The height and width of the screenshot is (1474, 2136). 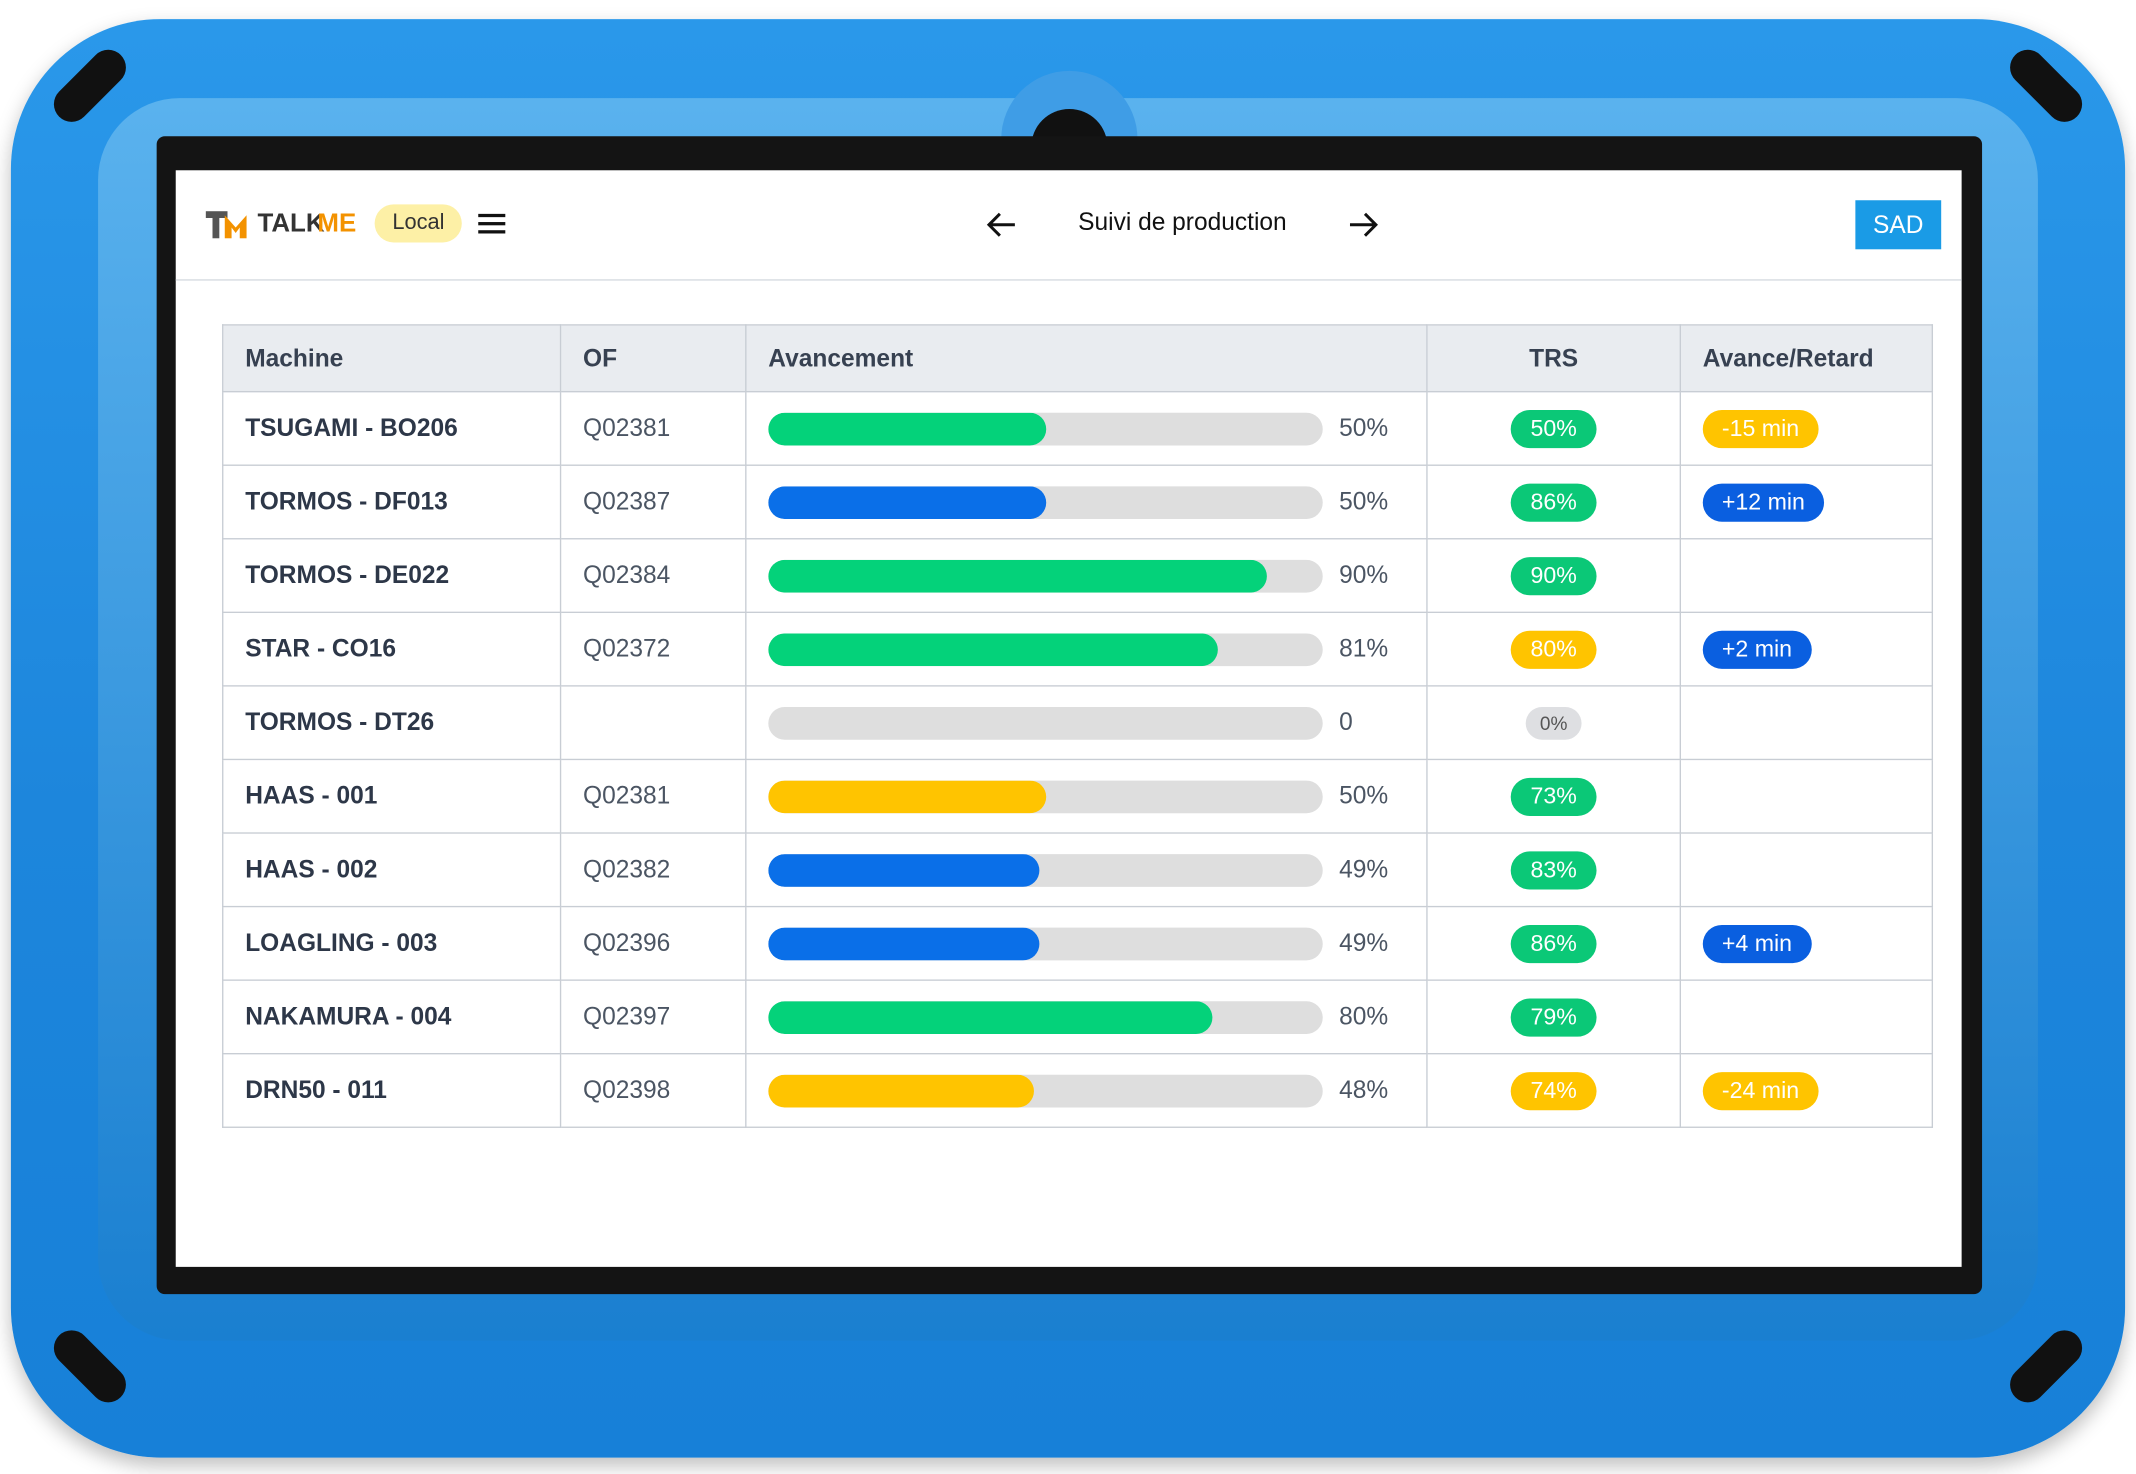 I want to click on table-row: TORMOS - DF013 Q02387 50% 86% +12 min, so click(x=1078, y=502).